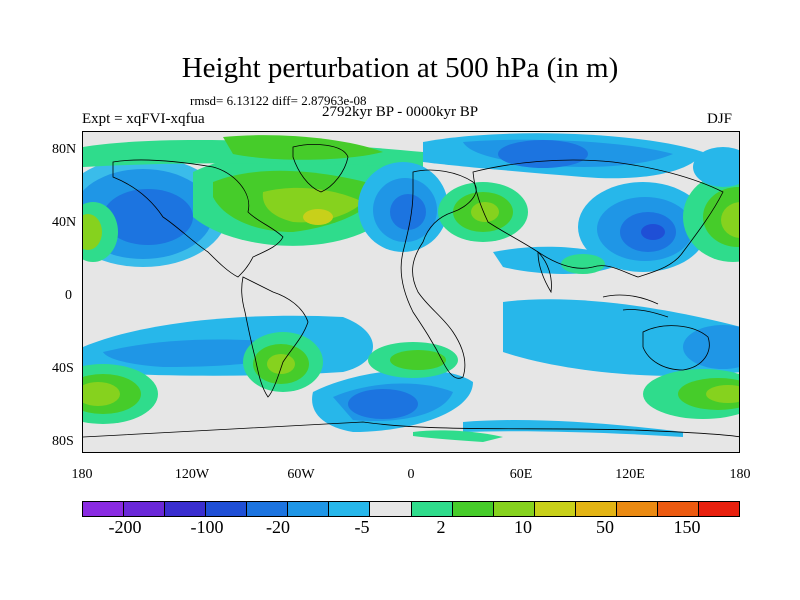  I want to click on colorbar-label: -200, so click(125, 527).